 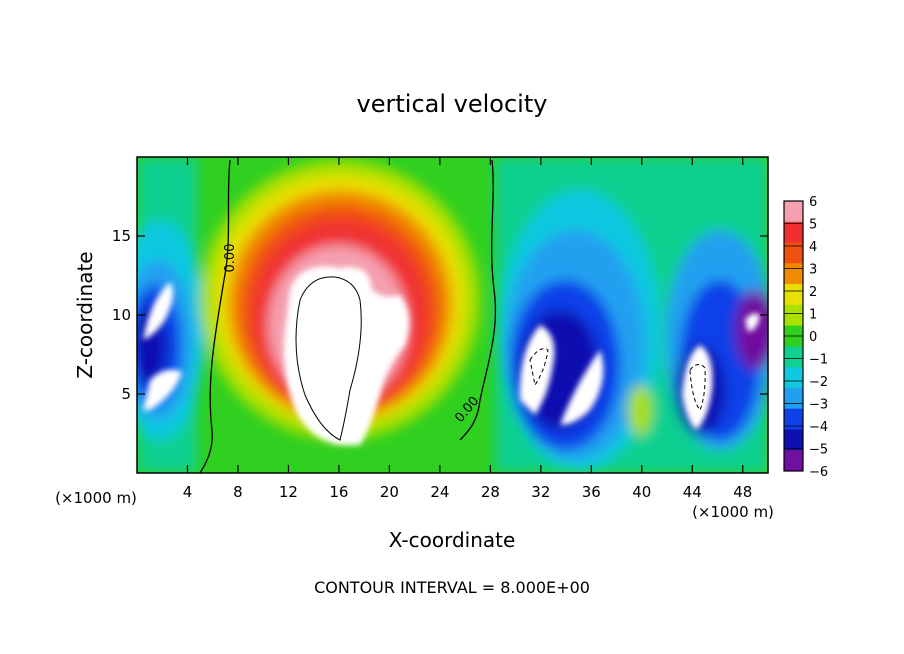 I want to click on colorbar-tick-label: −4, so click(x=818, y=427).